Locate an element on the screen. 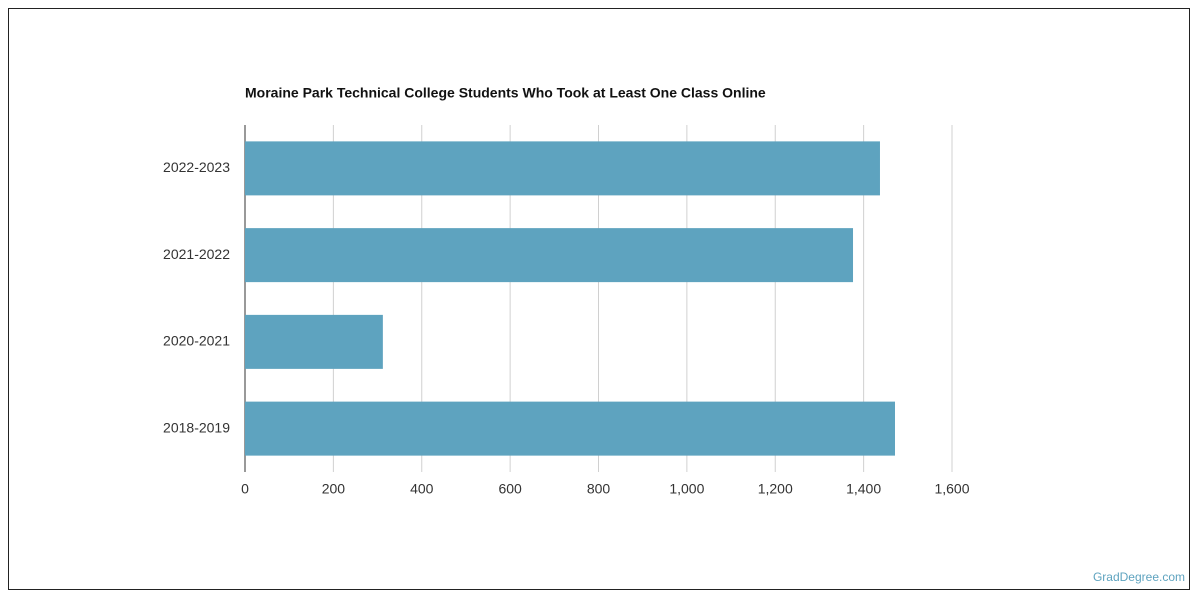  x-tick-label: 1,200 is located at coordinates (775, 489).